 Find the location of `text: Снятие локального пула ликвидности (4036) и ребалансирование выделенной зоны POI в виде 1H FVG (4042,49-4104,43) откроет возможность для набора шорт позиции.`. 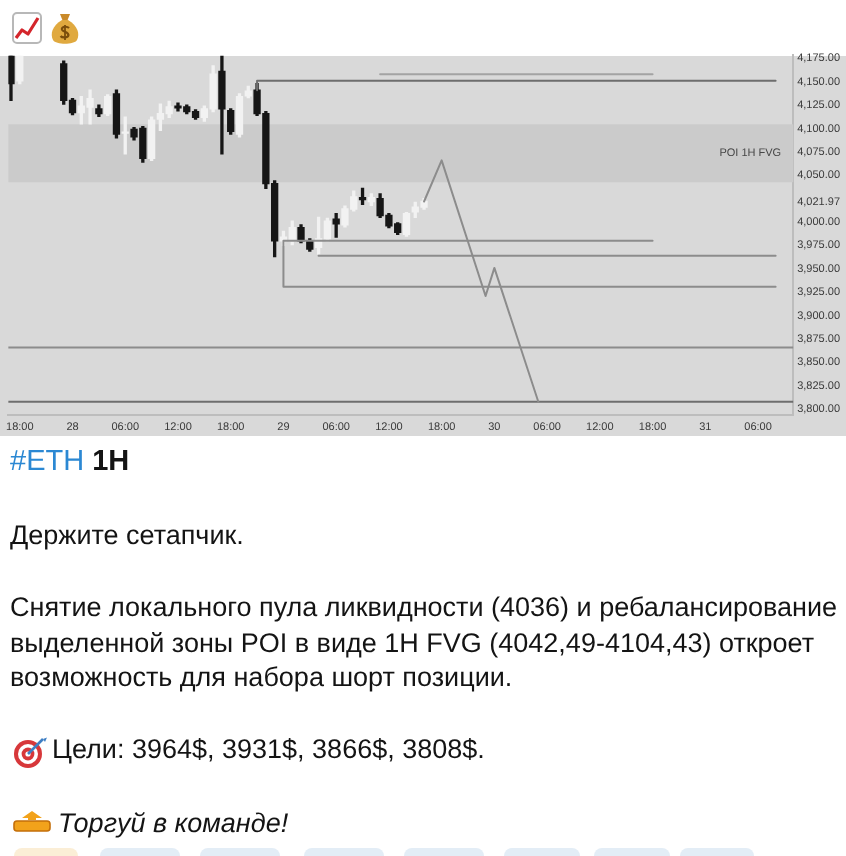

text: Снятие локального пула ликвидности (4036) и ребалансирование выделенной зоны POI в виде 1H FVG (4042,49-4104,43) откроет возможность для набора шорт позиции. is located at coordinates (424, 643).